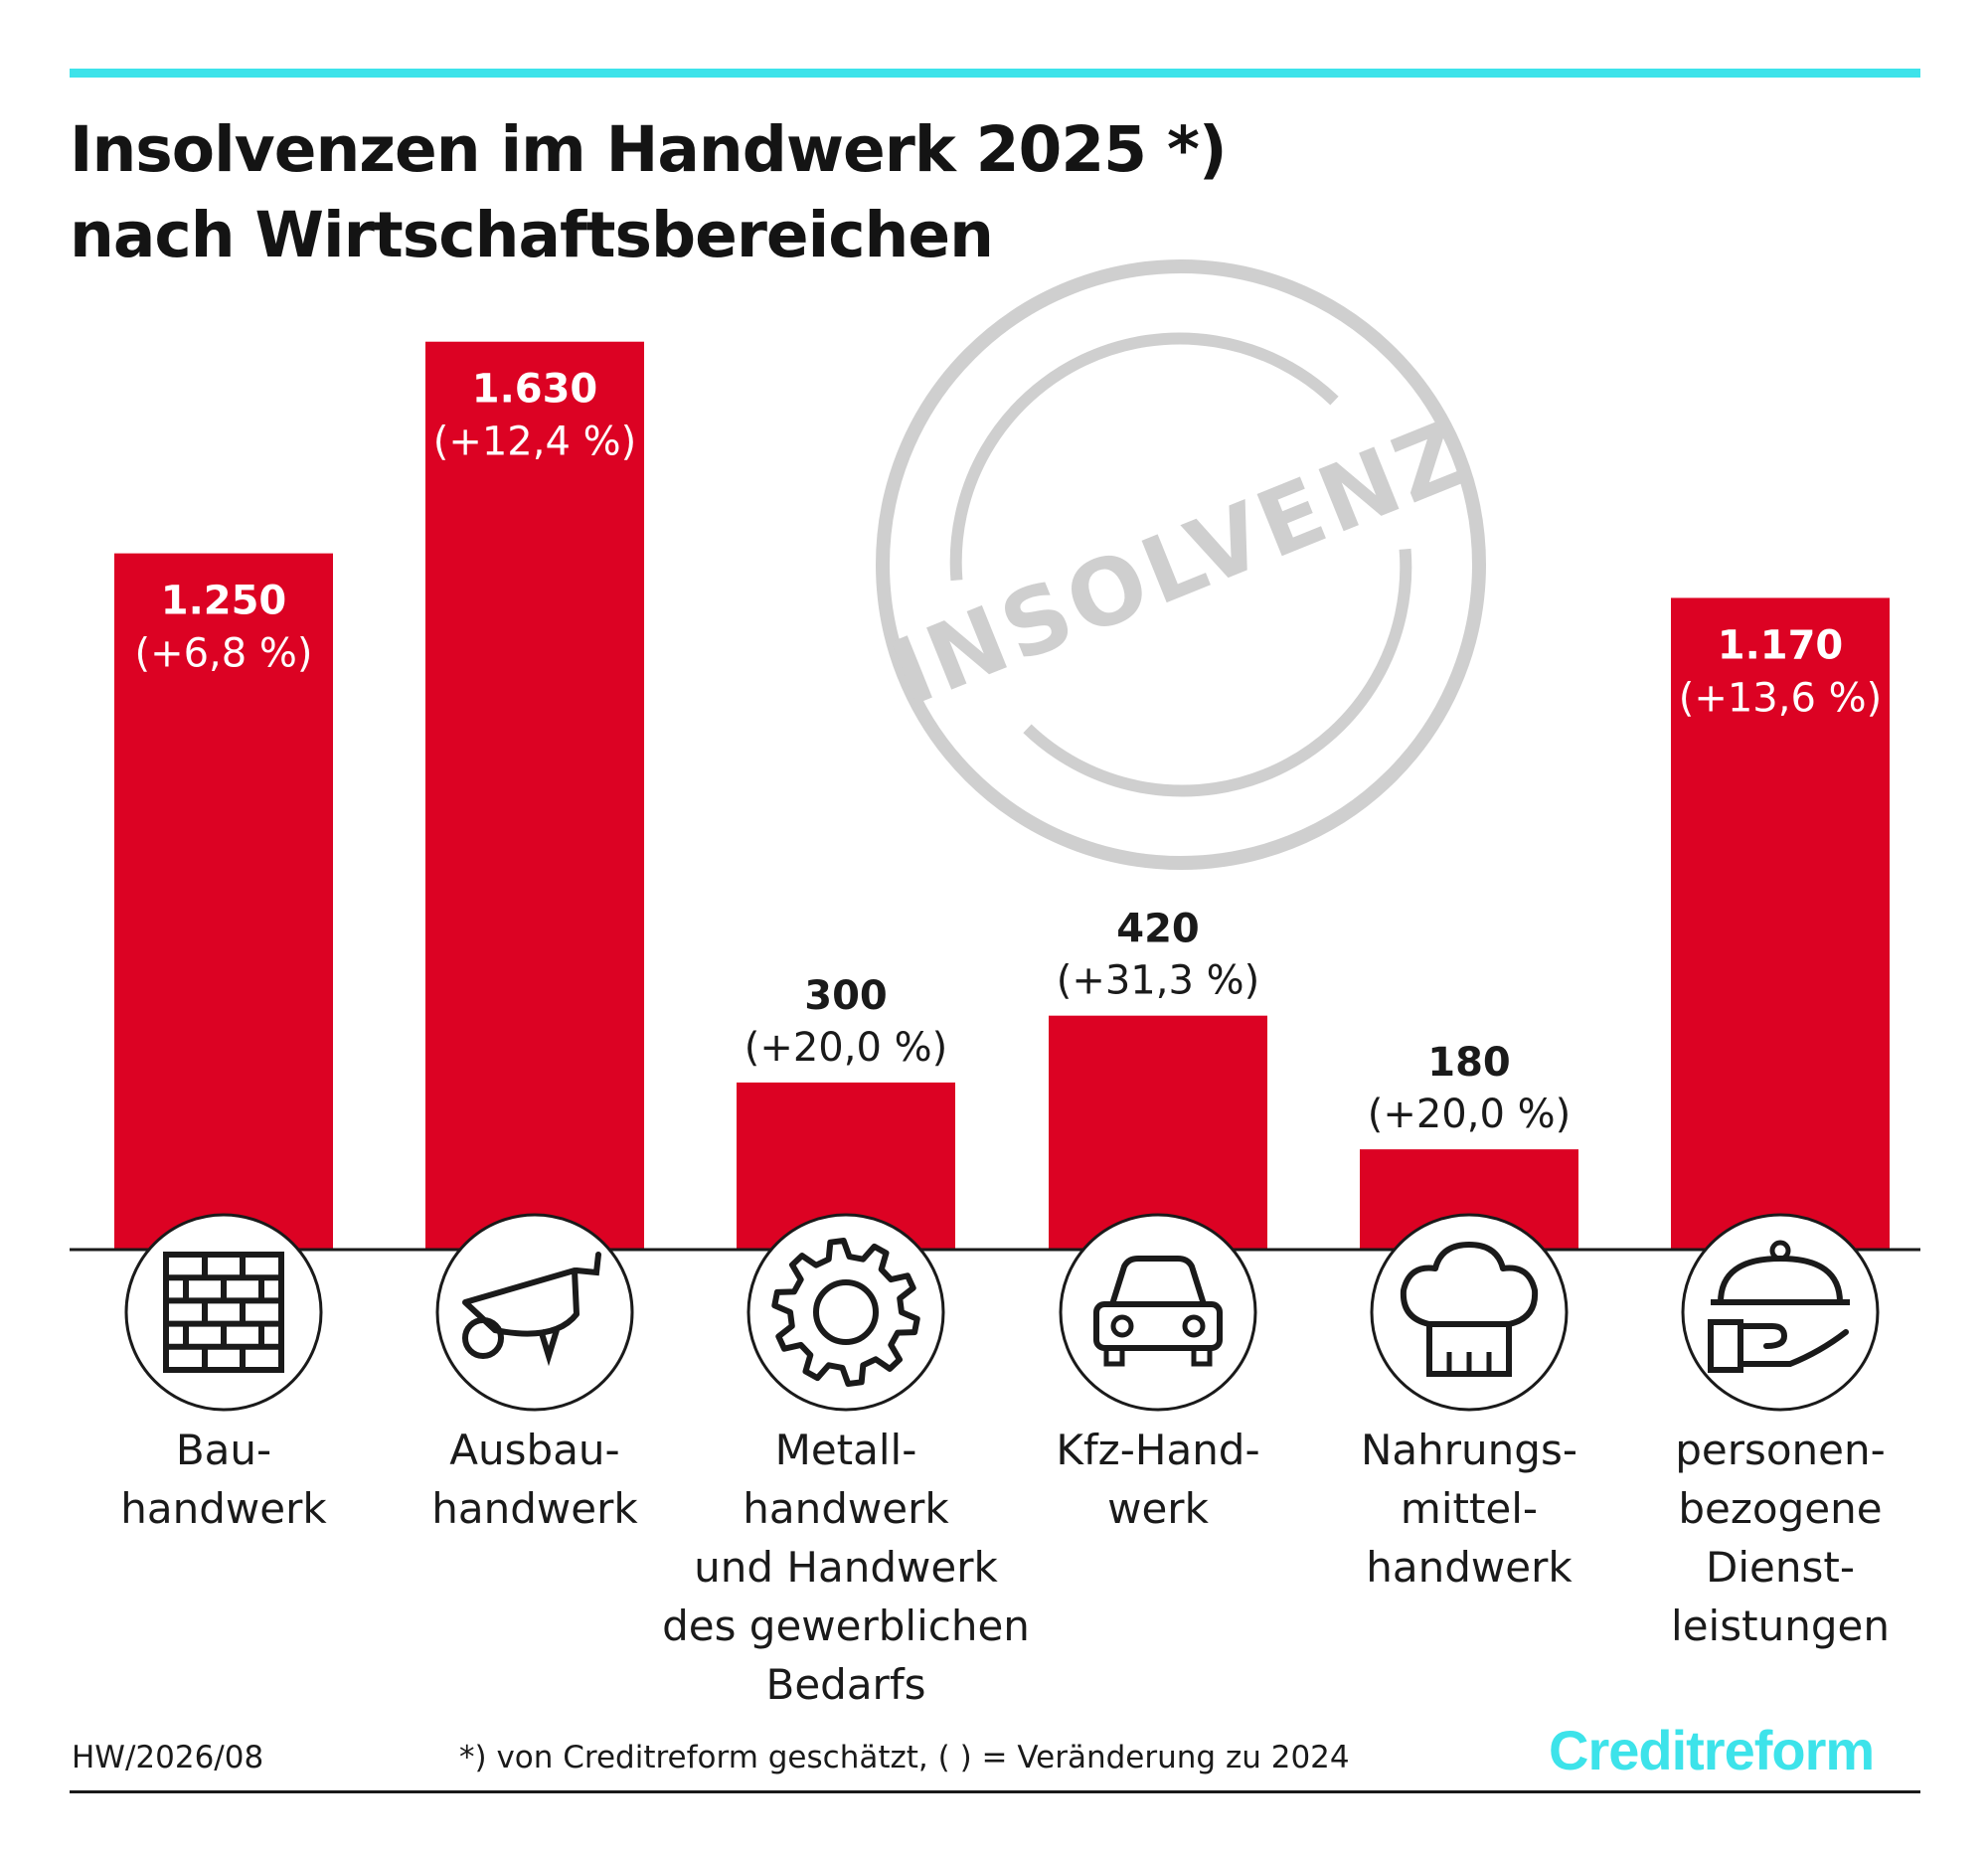  Describe the element at coordinates (846, 1626) in the screenshot. I see `category-label-3-line-4: des gewerblichen` at that location.